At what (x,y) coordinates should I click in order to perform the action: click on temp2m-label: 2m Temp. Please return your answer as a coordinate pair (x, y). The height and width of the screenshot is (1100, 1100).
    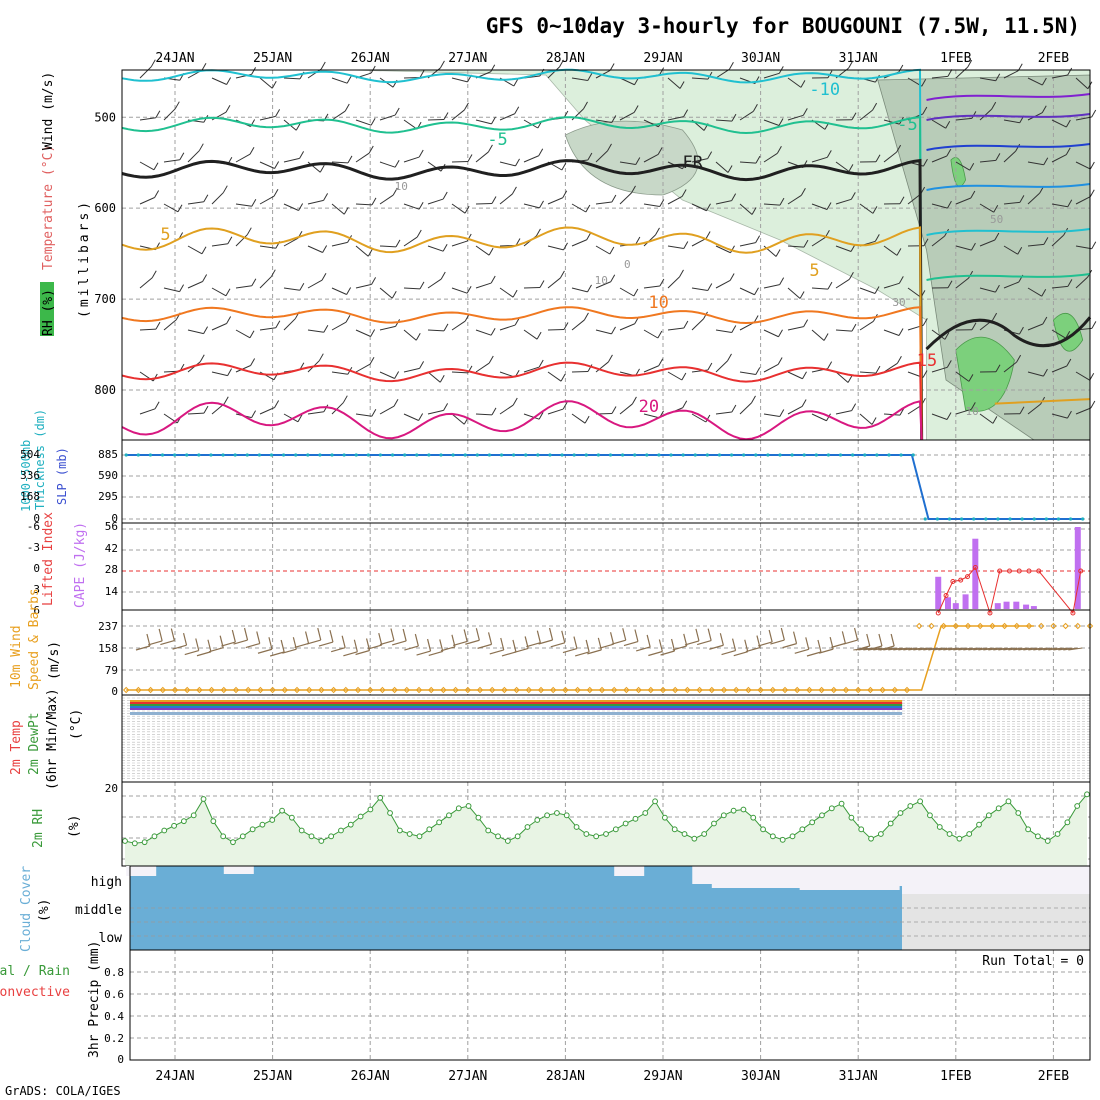
    Looking at the image, I should click on (16, 747).